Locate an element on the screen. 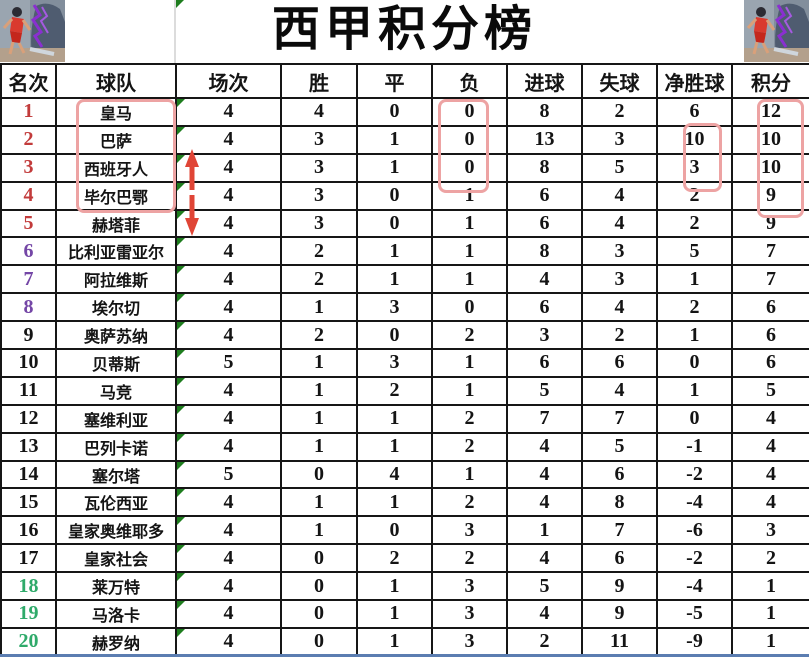  cell-team: 阿拉维斯 is located at coordinates (116, 279).